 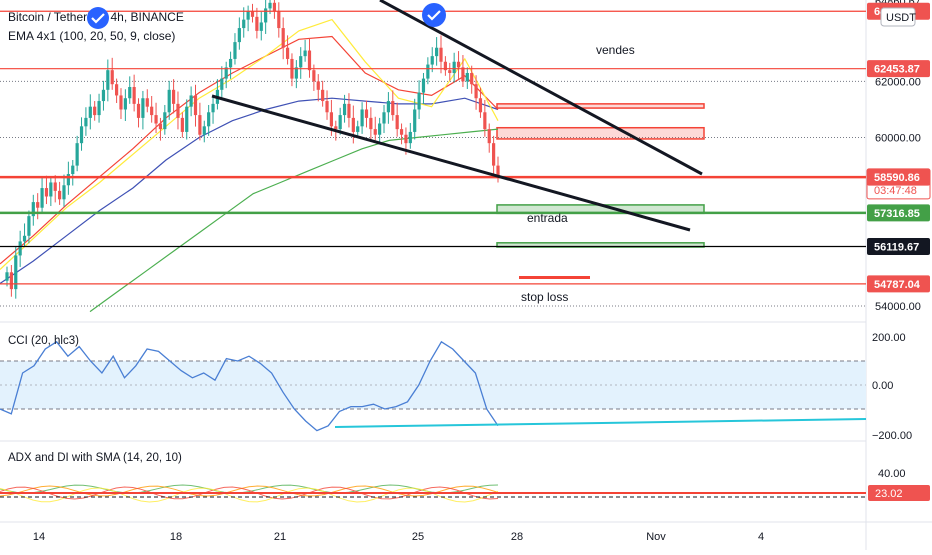 I want to click on price-badge-label-5: 56119.67, so click(x=896, y=247).